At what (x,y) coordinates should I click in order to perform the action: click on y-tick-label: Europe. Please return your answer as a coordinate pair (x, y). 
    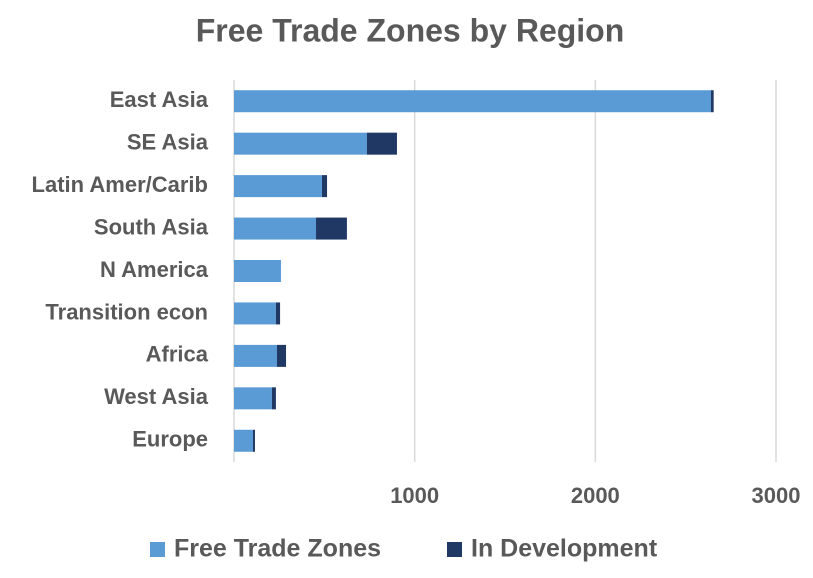
    Looking at the image, I should click on (170, 439).